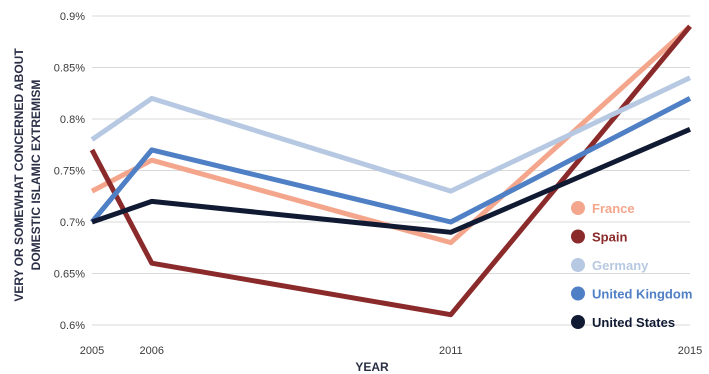 This screenshot has height=374, width=709. I want to click on legend-label: United Kingdom, so click(642, 294).